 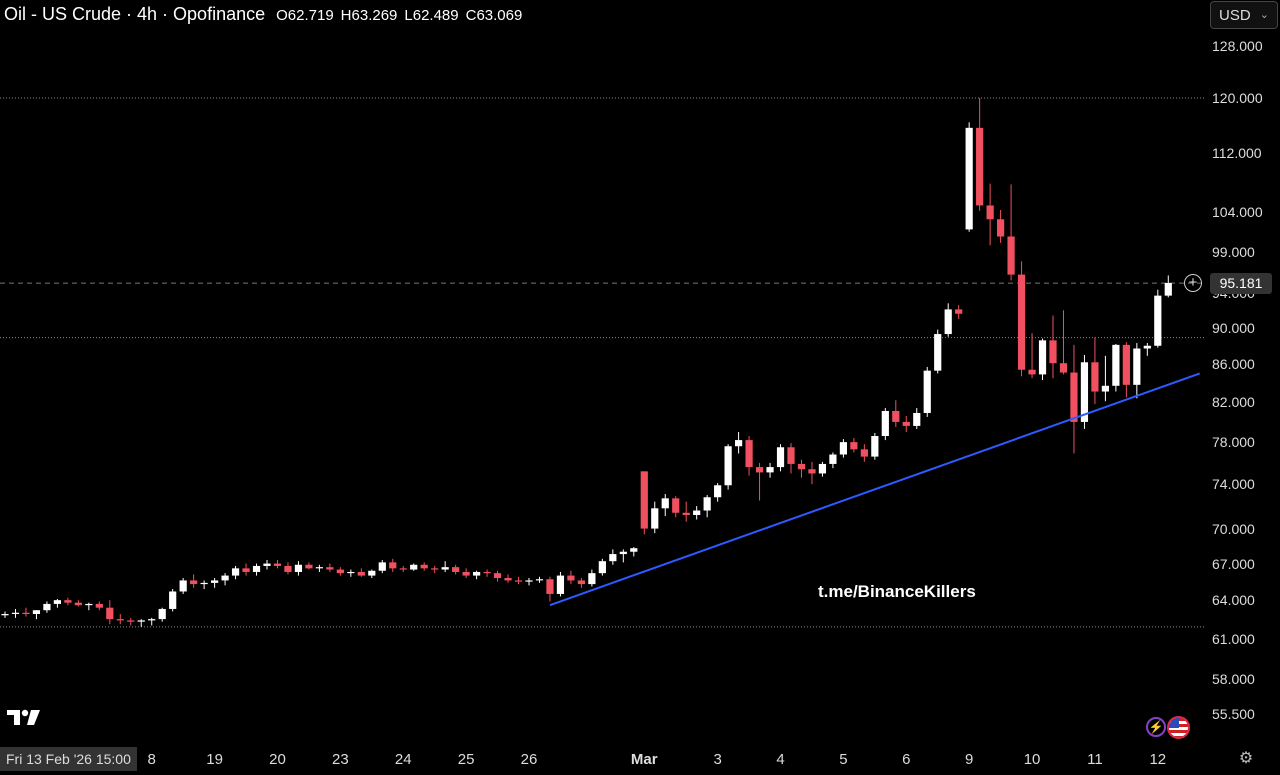 What do you see at coordinates (717, 759) in the screenshot?
I see `time-tick-label: 3` at bounding box center [717, 759].